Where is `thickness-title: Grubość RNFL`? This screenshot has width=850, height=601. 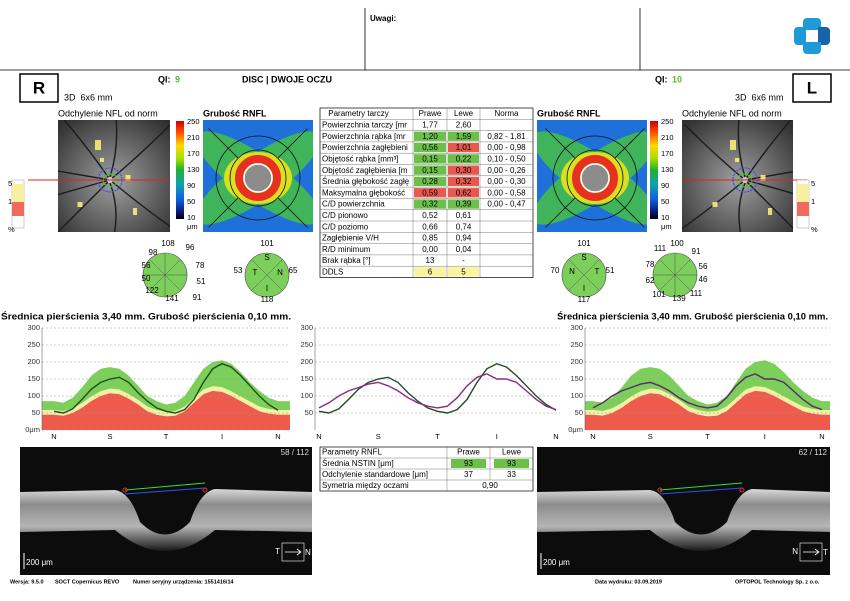
thickness-title: Grubość RNFL is located at coordinates (235, 113).